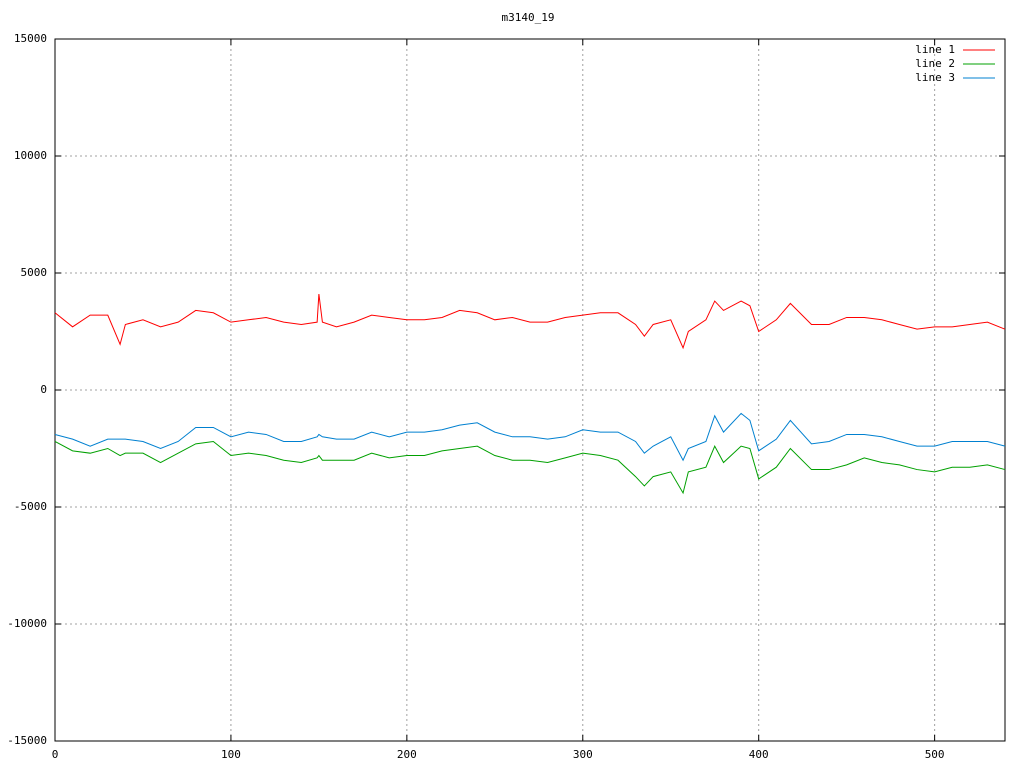 The height and width of the screenshot is (768, 1024). I want to click on x-tick-label: 400, so click(759, 754).